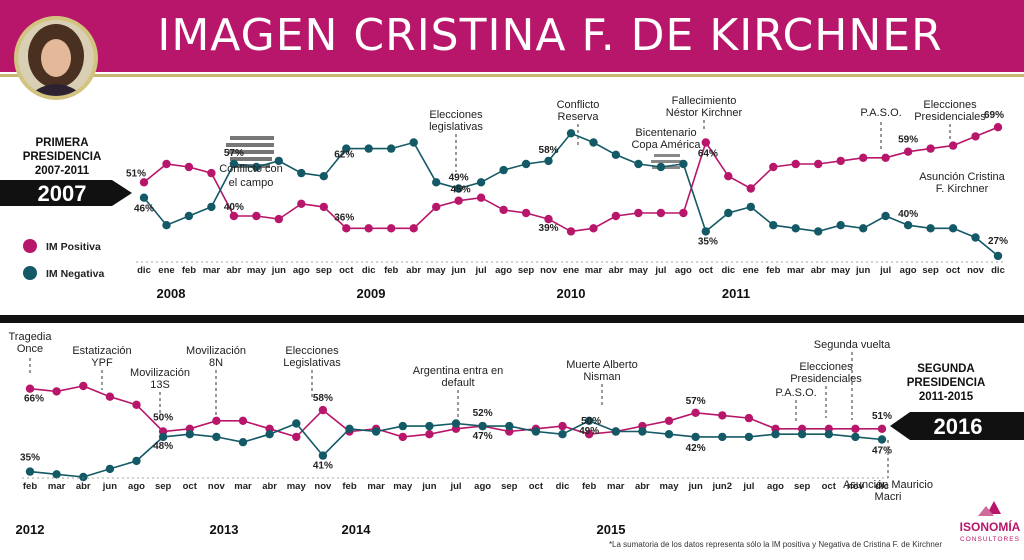  I want to click on header-gold-line, so click(512, 75).